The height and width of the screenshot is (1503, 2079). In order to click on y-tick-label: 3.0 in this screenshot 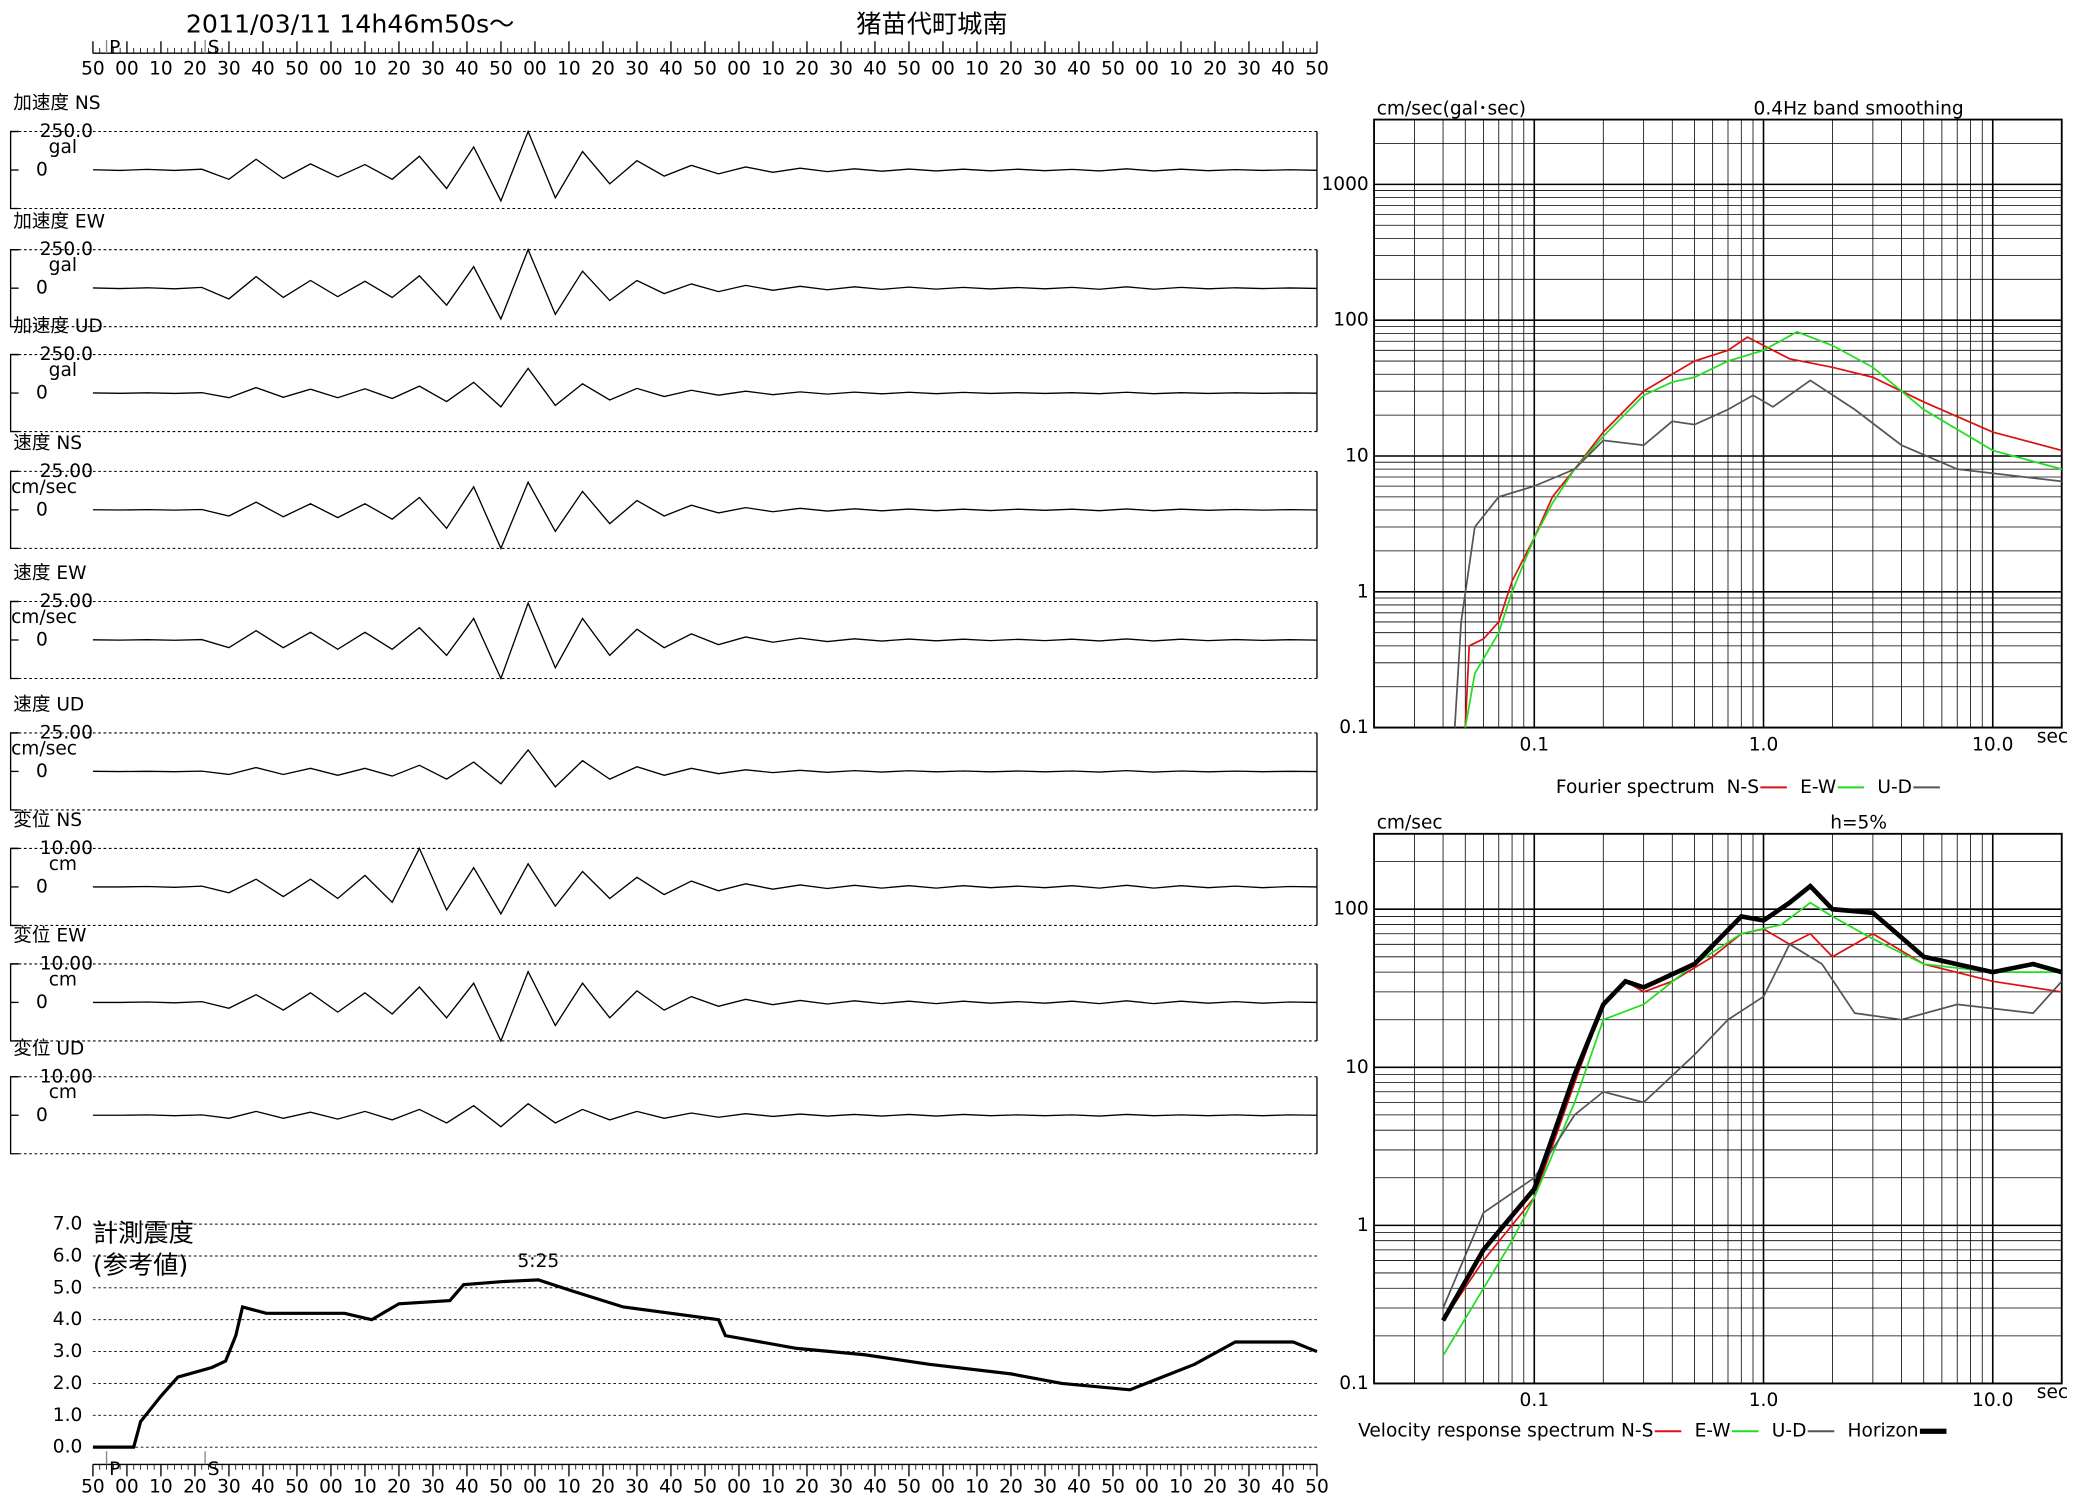, I will do `click(68, 1351)`.